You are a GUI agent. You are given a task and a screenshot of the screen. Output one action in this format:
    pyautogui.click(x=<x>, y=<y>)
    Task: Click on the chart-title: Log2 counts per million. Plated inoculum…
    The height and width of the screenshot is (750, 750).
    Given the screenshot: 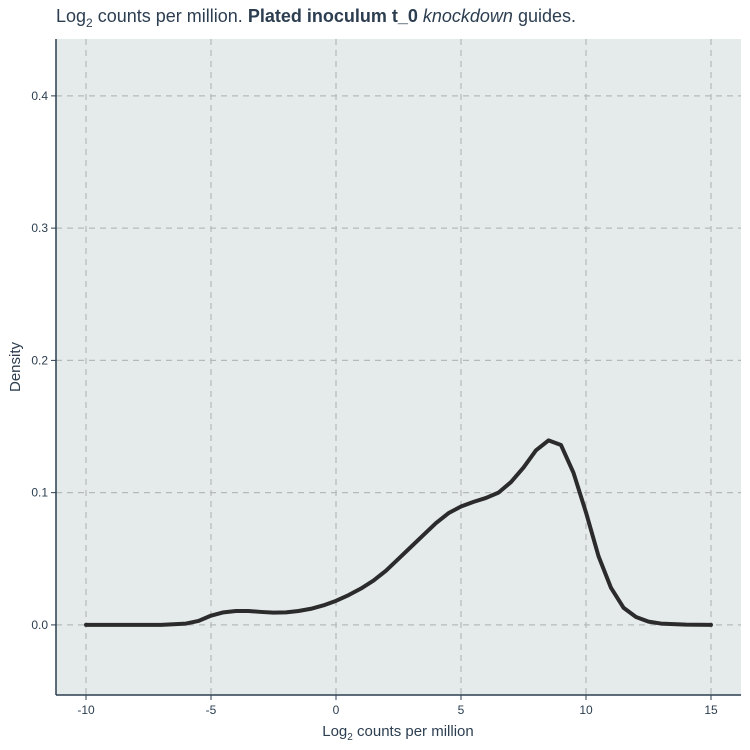 What is the action you would take?
    pyautogui.click(x=316, y=18)
    